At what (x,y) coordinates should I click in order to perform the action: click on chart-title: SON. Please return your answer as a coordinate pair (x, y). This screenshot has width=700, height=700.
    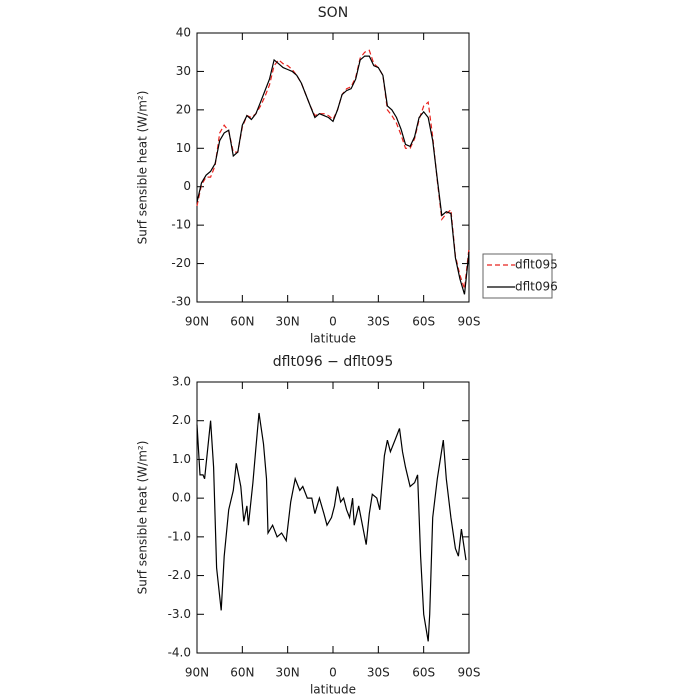
    Looking at the image, I should click on (333, 13).